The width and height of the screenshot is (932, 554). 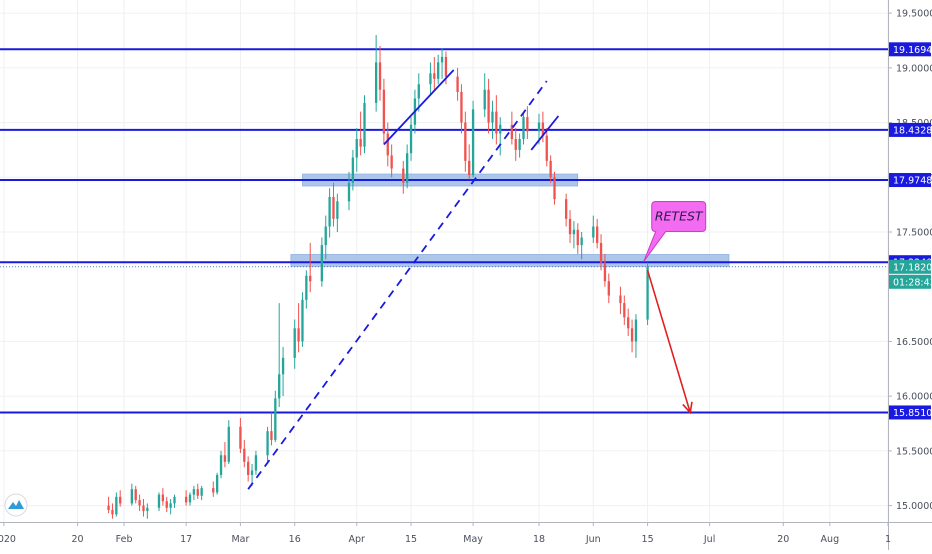 What do you see at coordinates (914, 233) in the screenshot?
I see `y-tick-label: 17.50000` at bounding box center [914, 233].